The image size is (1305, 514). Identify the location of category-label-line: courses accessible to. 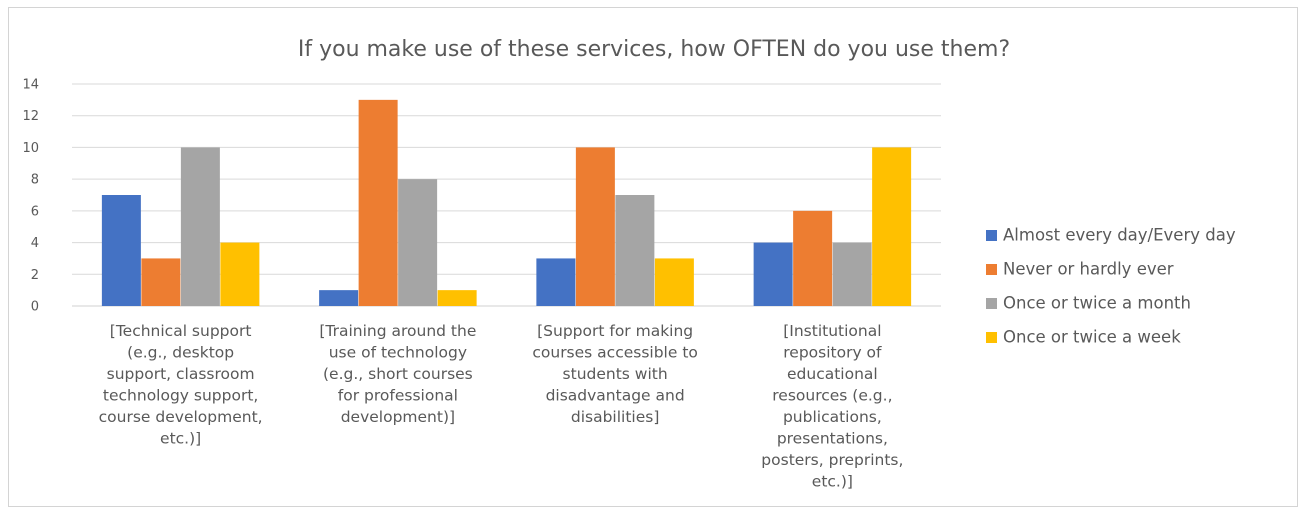
(615, 353).